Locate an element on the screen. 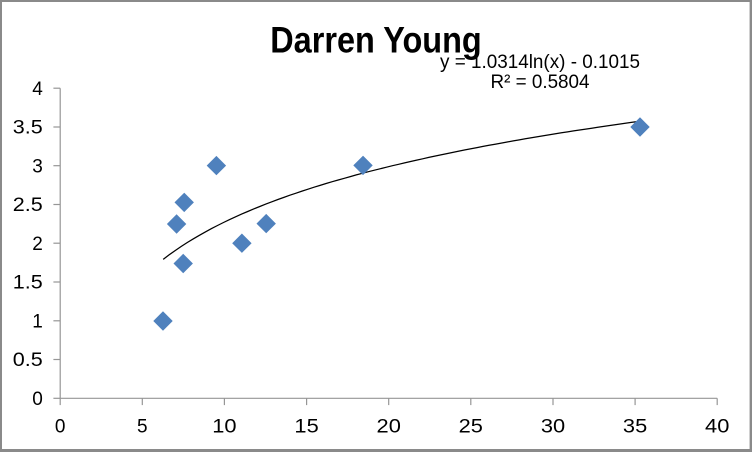 The image size is (752, 452). svg-text: 0.5 is located at coordinates (28, 360).